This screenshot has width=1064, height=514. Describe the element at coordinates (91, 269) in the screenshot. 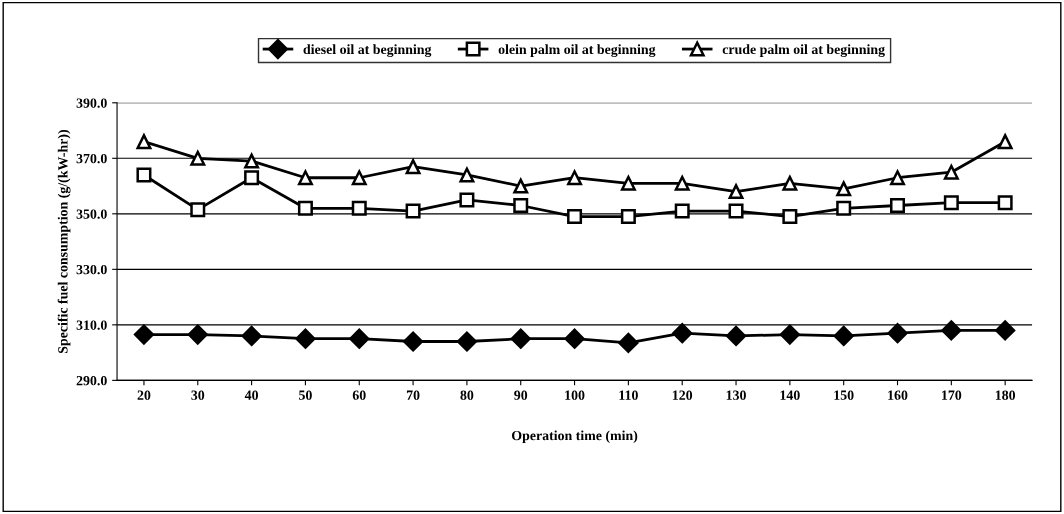

I see `y-tick-label: 330.0` at that location.